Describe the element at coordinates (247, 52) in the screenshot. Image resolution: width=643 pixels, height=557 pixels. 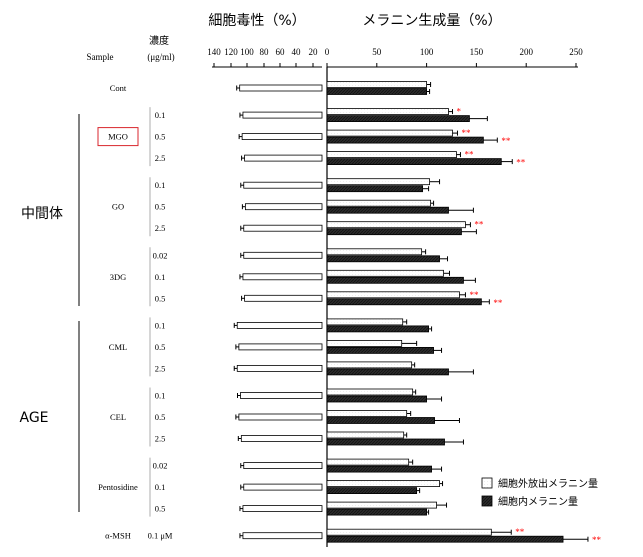
I see `left-axis-tick-label: 100` at that location.